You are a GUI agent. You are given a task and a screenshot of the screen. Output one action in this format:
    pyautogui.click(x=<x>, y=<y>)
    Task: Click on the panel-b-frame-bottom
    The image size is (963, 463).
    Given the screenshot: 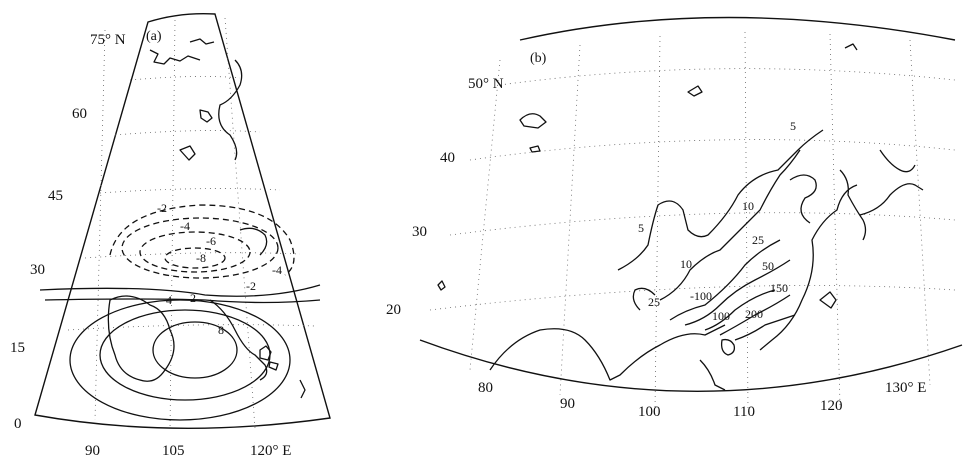 What is the action you would take?
    pyautogui.click(x=691, y=365)
    